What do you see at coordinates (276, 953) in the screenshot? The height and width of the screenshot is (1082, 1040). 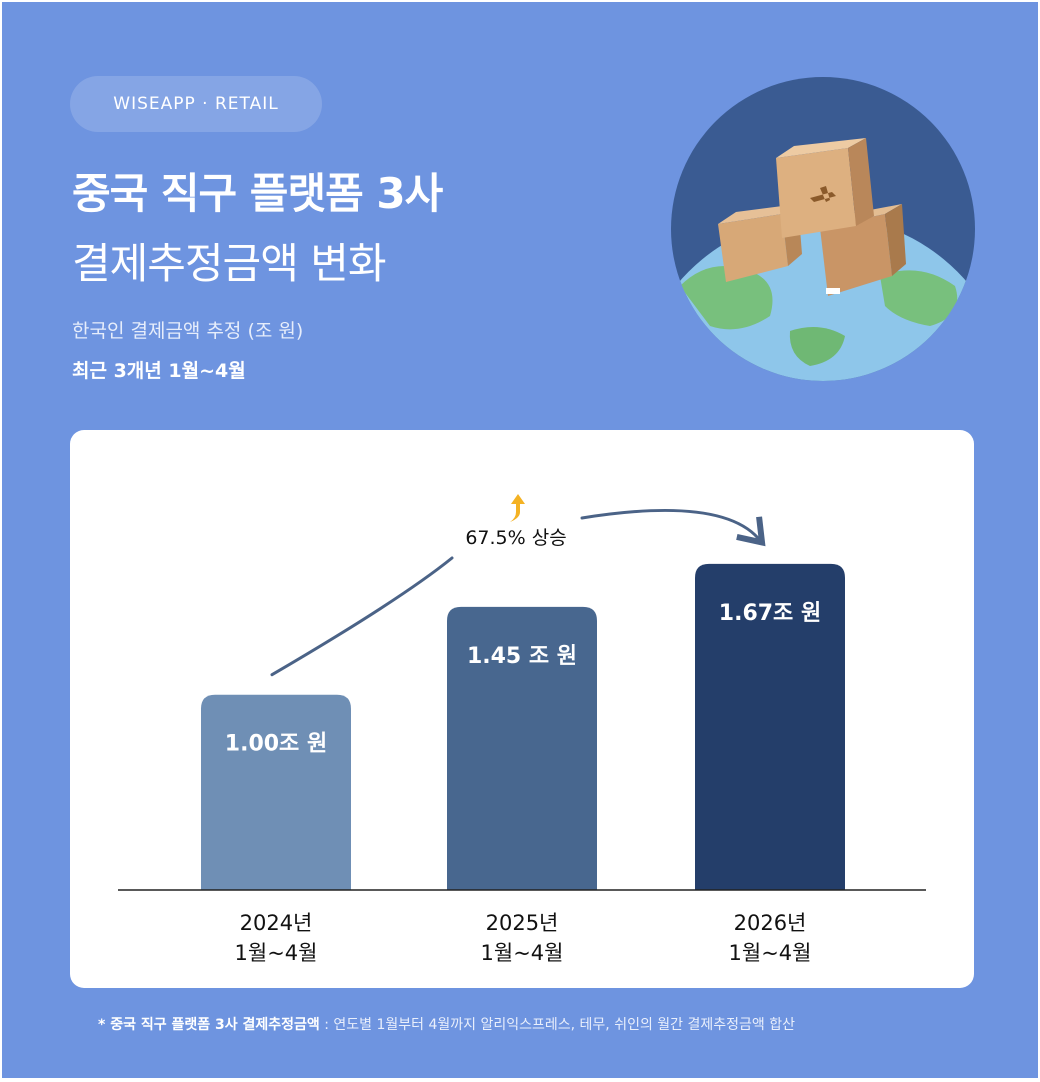 I see `x-tick-label-0-1: 1월~4월` at bounding box center [276, 953].